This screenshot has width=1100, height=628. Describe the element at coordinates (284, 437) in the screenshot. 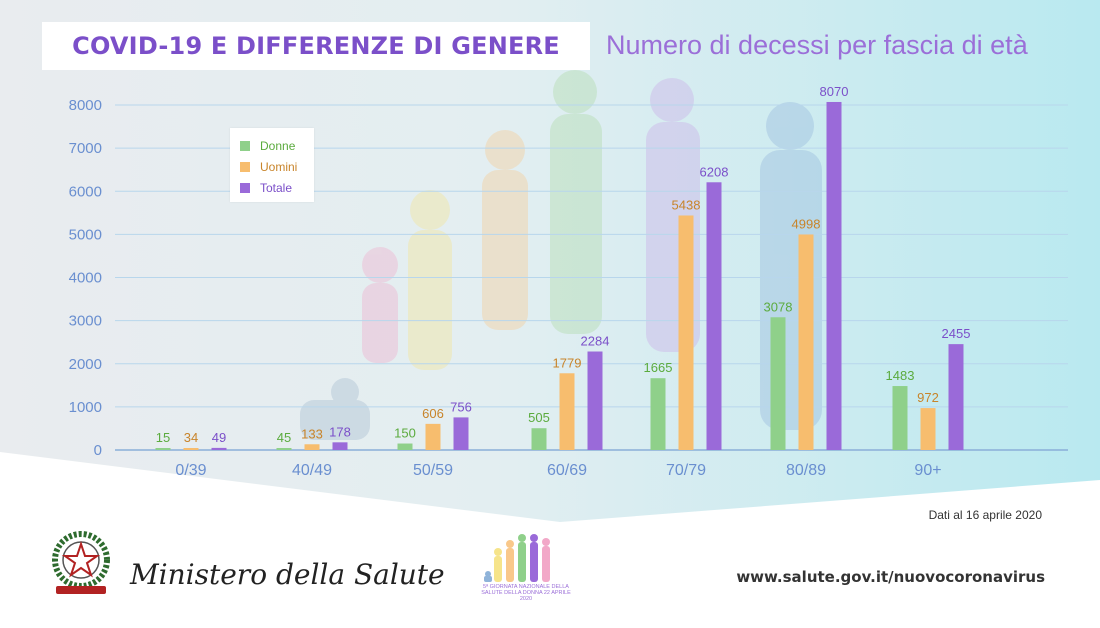

I see `data-label-donne: 45` at that location.